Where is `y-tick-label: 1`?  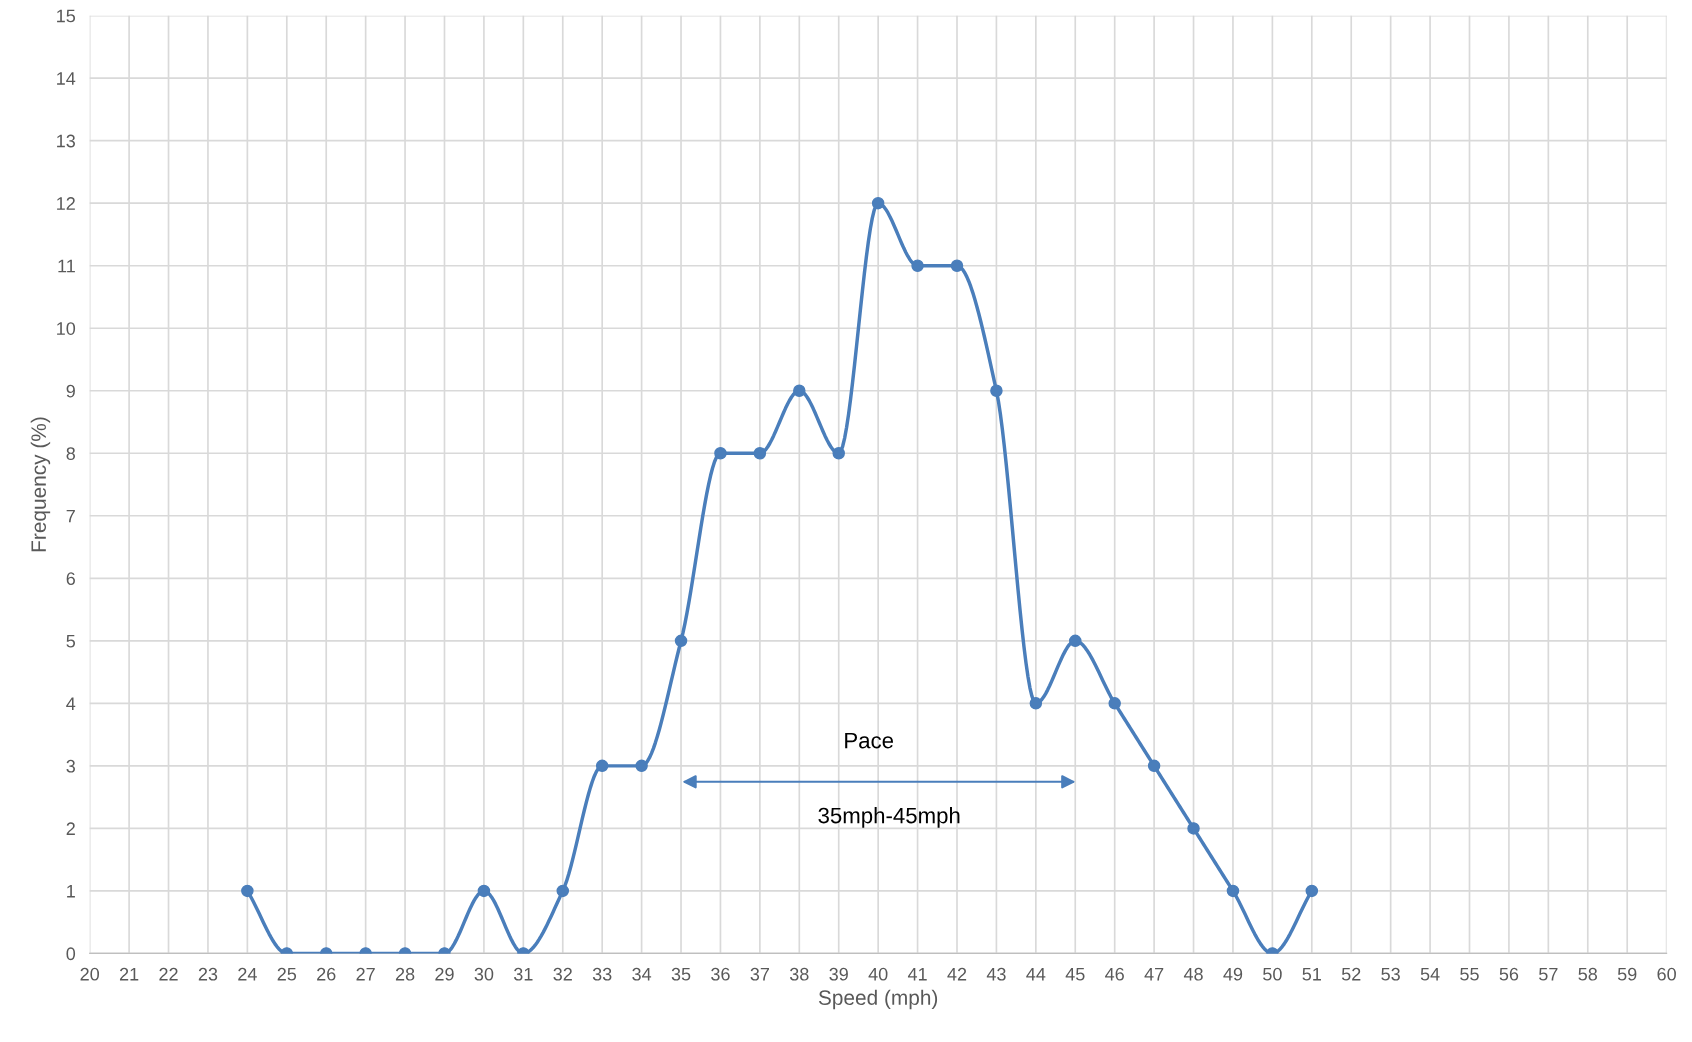
y-tick-label: 1 is located at coordinates (71, 891).